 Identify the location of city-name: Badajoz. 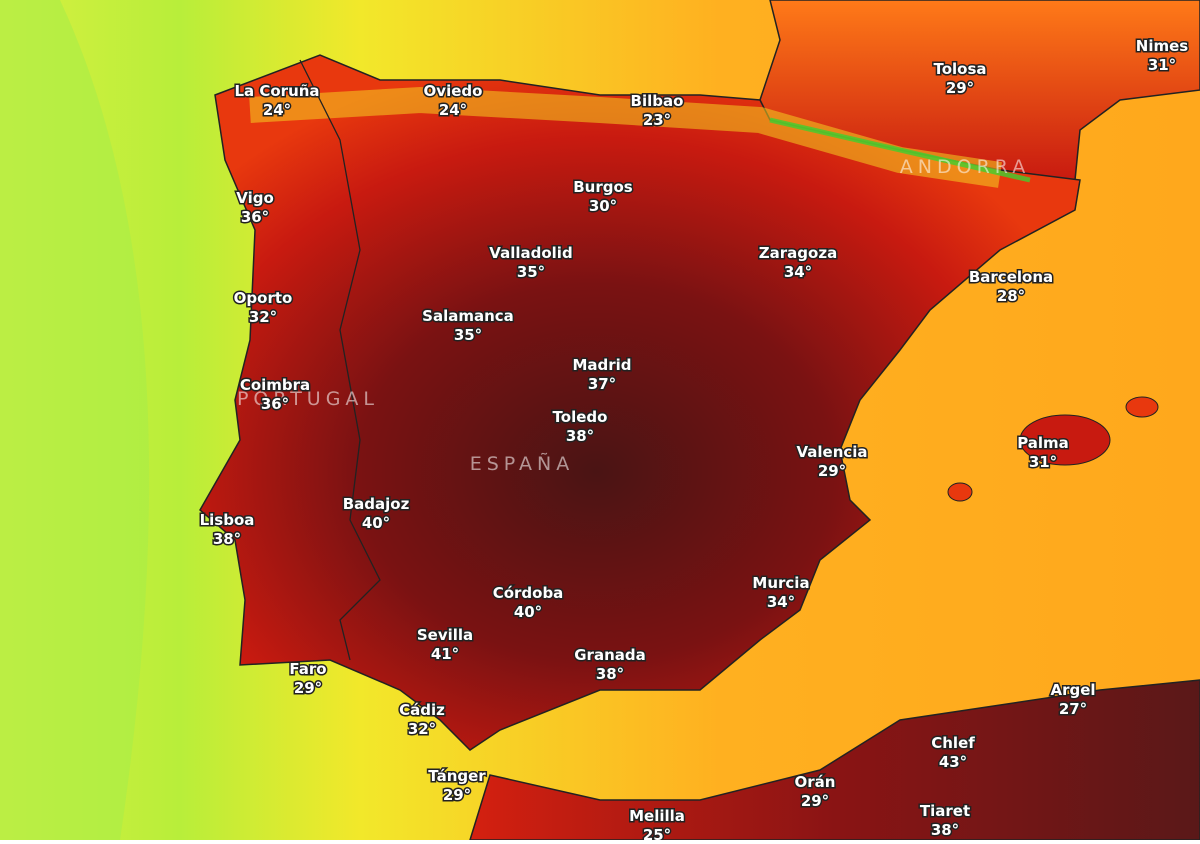
(376, 504).